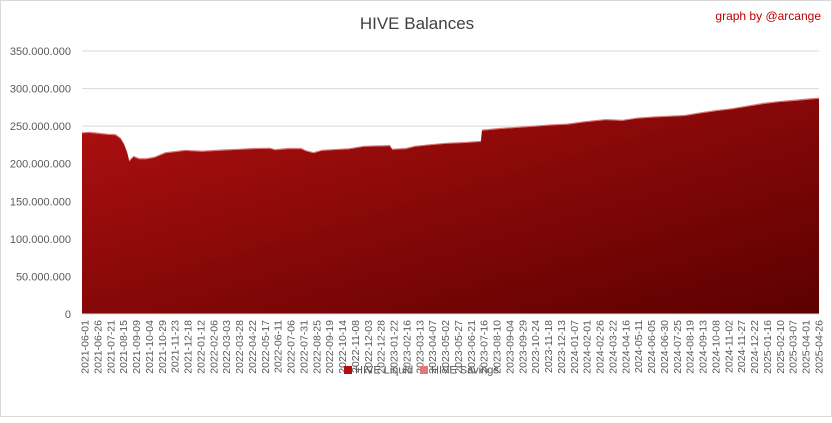 This screenshot has width=832, height=423. What do you see at coordinates (588, 347) in the screenshot?
I see `x-tick-label: 2024-02-01` at bounding box center [588, 347].